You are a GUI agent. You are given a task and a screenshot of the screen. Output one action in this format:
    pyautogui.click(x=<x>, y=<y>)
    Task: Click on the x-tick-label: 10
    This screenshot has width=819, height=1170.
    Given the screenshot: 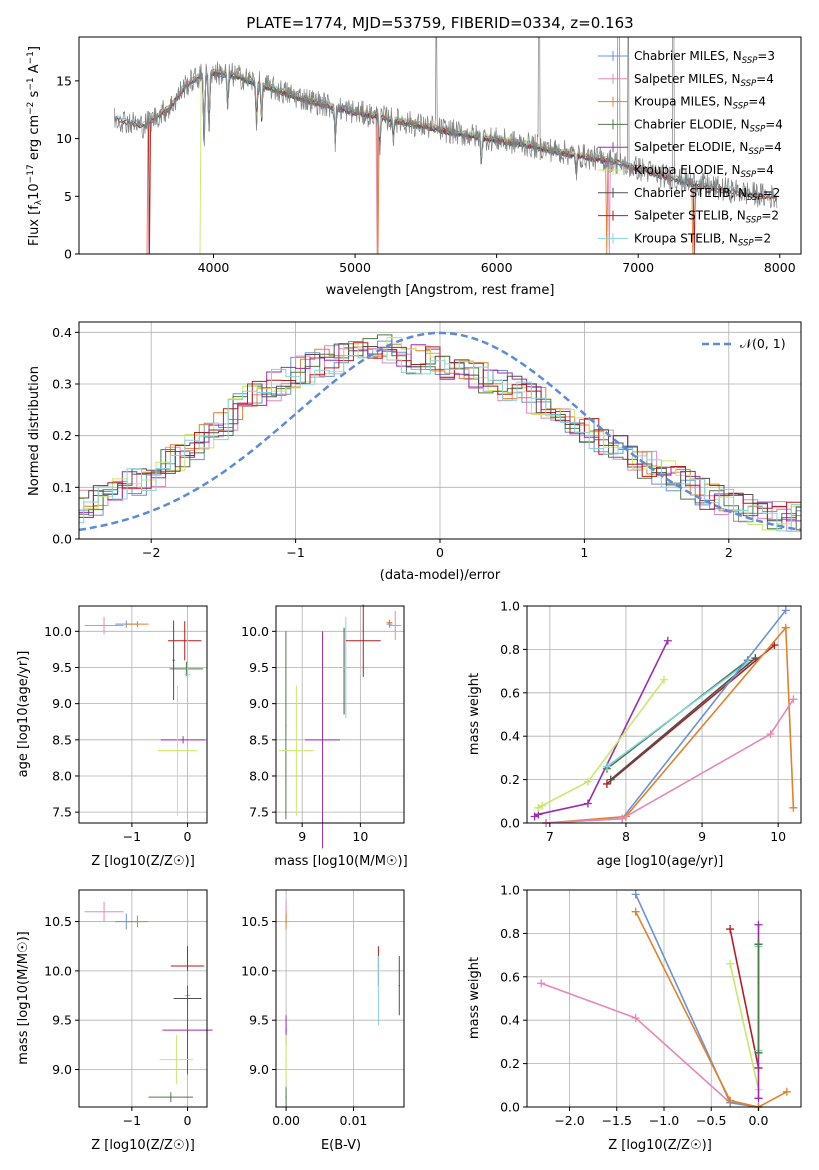 What is the action you would take?
    pyautogui.click(x=778, y=836)
    